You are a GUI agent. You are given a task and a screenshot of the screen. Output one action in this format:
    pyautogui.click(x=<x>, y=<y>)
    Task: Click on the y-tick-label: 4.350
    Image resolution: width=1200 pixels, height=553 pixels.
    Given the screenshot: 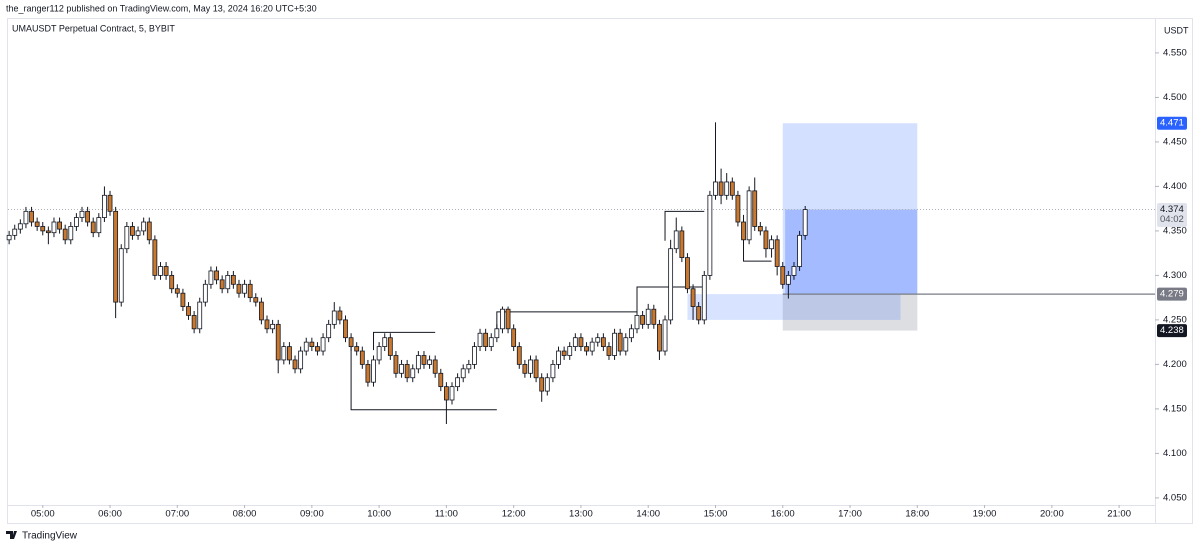 What is the action you would take?
    pyautogui.click(x=1175, y=230)
    